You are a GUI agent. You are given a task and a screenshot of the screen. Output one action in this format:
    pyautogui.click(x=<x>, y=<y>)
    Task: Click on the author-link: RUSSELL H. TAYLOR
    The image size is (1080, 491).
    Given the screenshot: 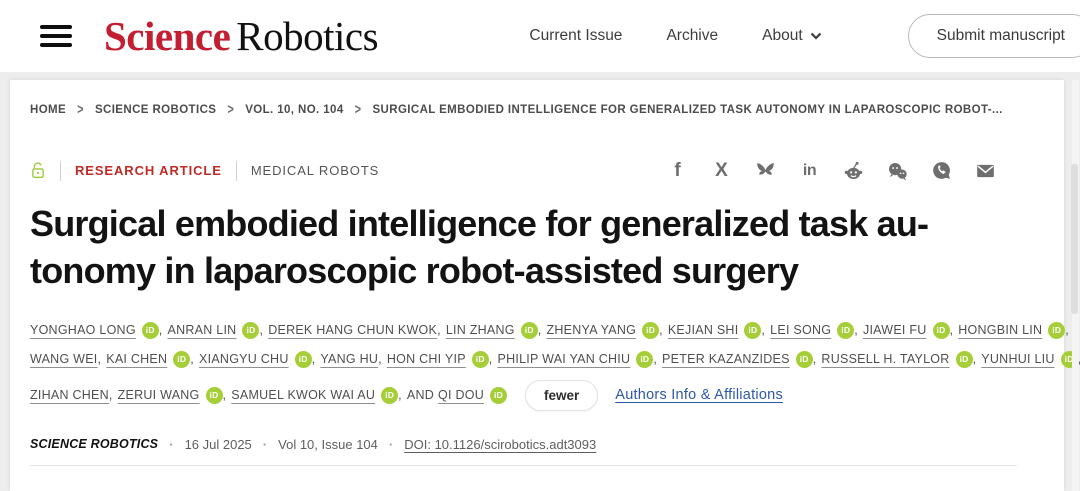 What is the action you would take?
    pyautogui.click(x=885, y=359)
    